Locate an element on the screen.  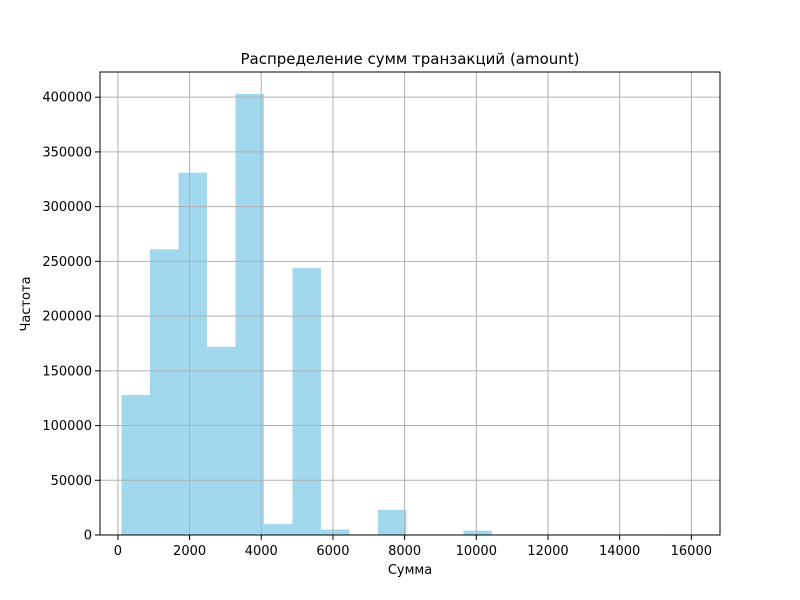
x-tick-label: 6000 is located at coordinates (332, 551).